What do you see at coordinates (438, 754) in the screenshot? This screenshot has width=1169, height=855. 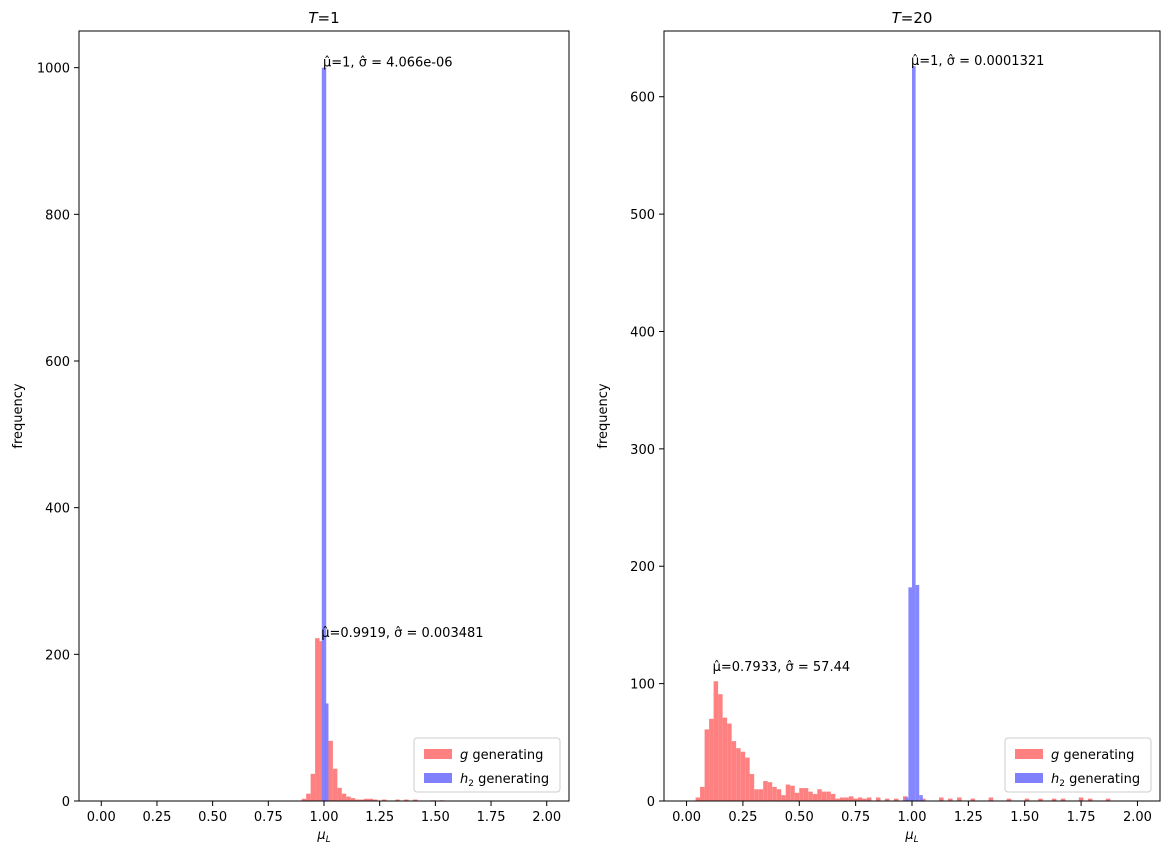 I see `left-legend-swatch-g` at bounding box center [438, 754].